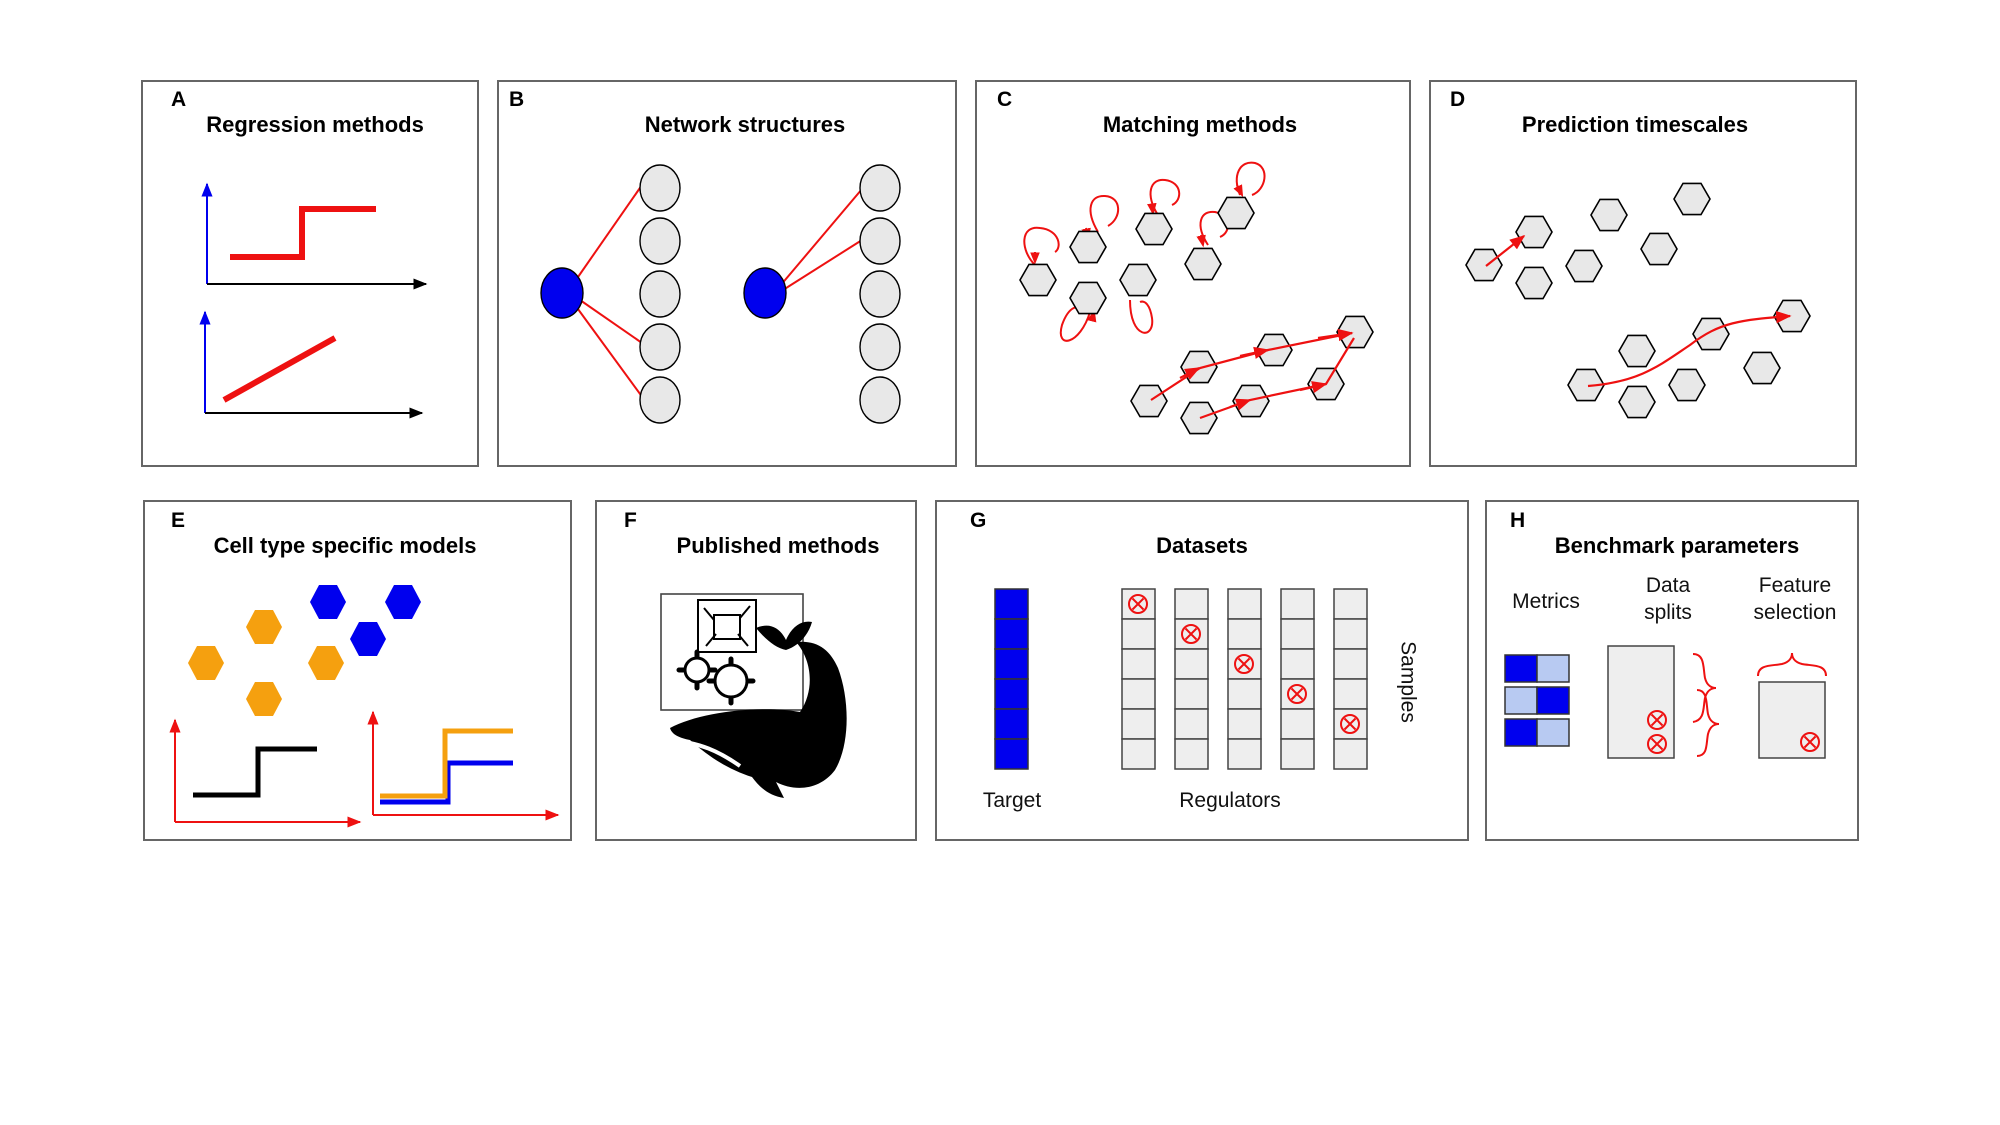 The height and width of the screenshot is (1125, 2000). Describe the element at coordinates (1011, 679) in the screenshot. I see `target-column` at that location.